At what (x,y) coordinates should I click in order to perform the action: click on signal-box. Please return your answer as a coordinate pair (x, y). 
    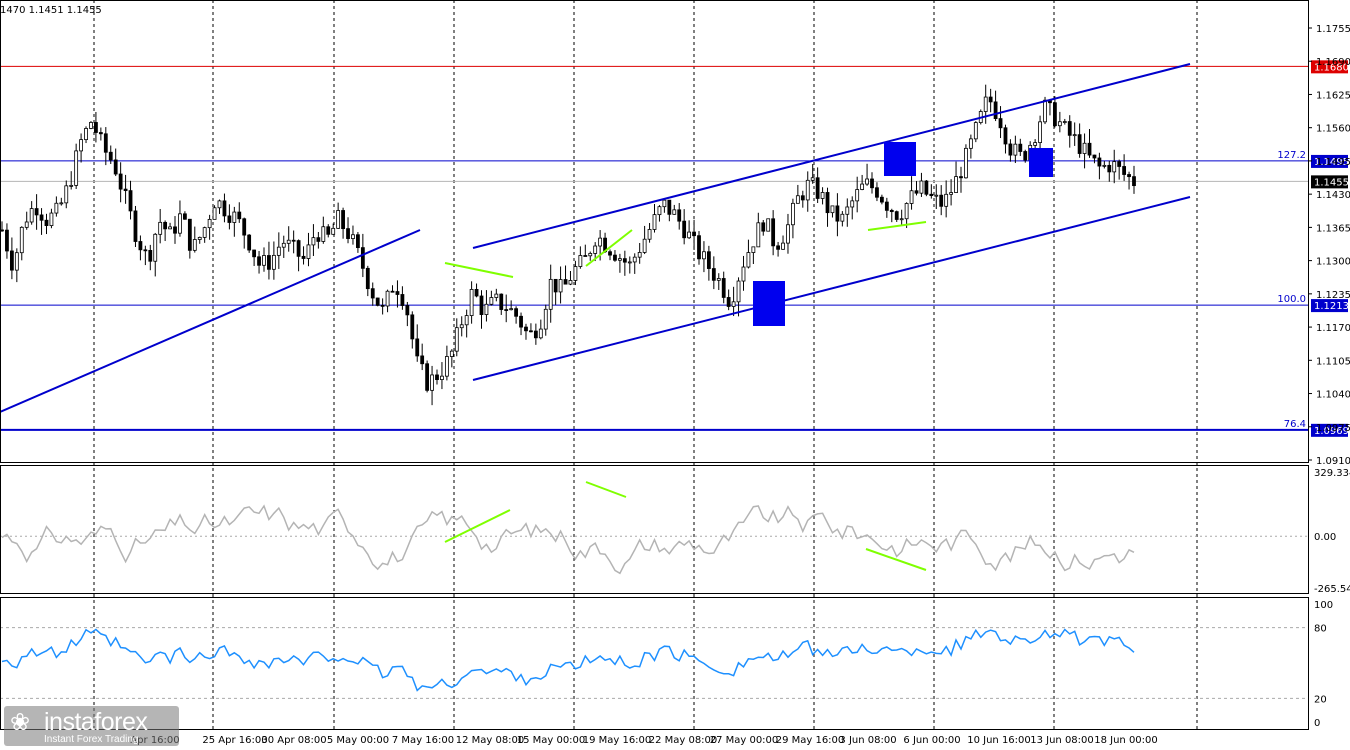
    Looking at the image, I should click on (1041, 162).